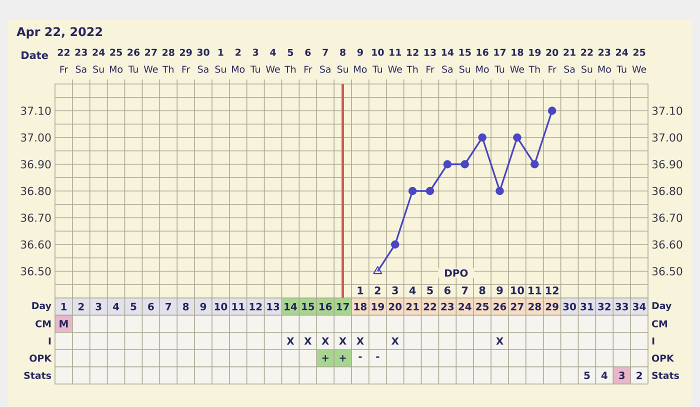 This screenshot has height=407, width=700. What do you see at coordinates (238, 60) in the screenshot?
I see `x-tick-label: 2 Mo` at bounding box center [238, 60].